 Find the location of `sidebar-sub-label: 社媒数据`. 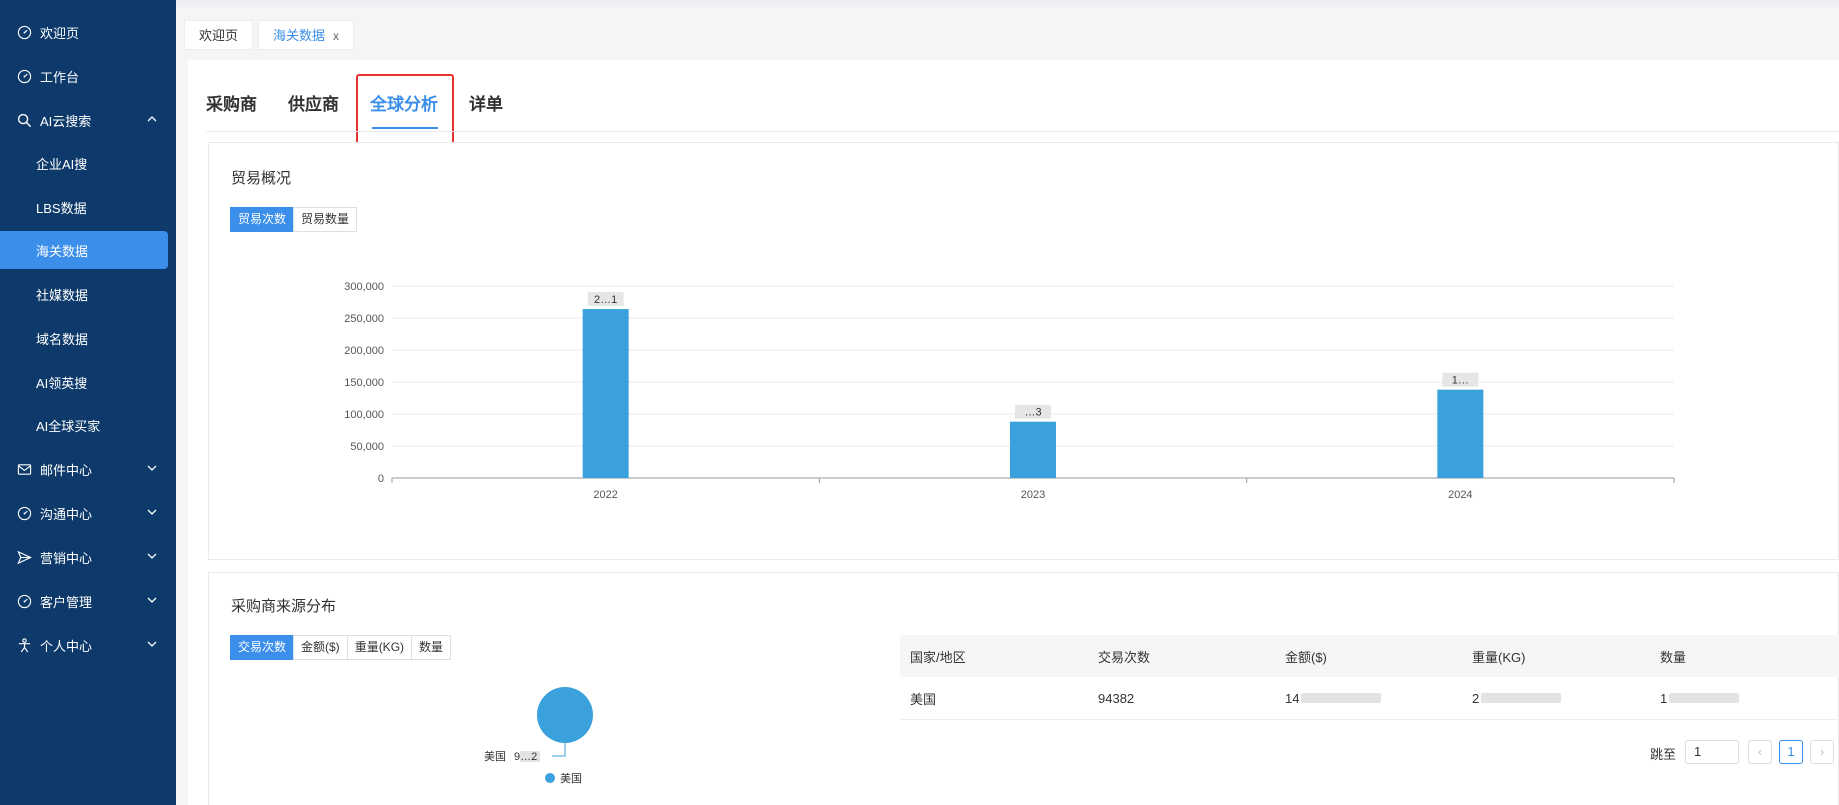

sidebar-sub-label: 社媒数据 is located at coordinates (62, 295).